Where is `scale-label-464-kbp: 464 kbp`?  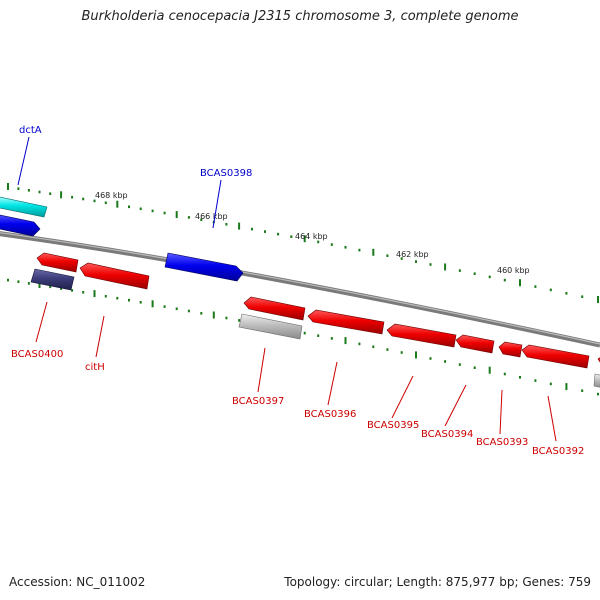 scale-label-464-kbp: 464 kbp is located at coordinates (311, 236).